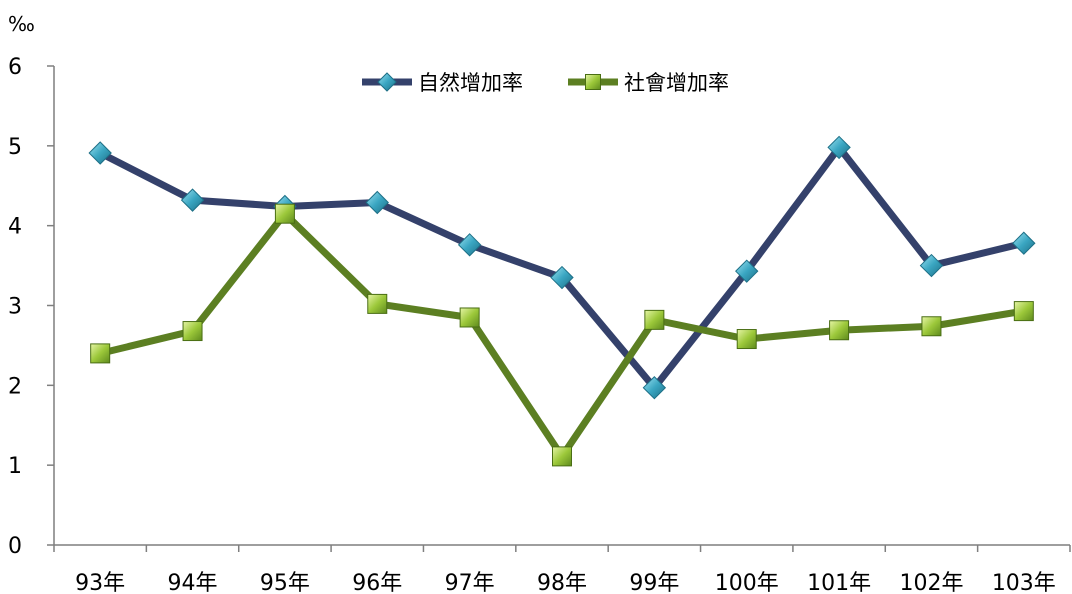 This screenshot has width=1072, height=594. I want to click on x-tick-label: 99年, so click(654, 582).